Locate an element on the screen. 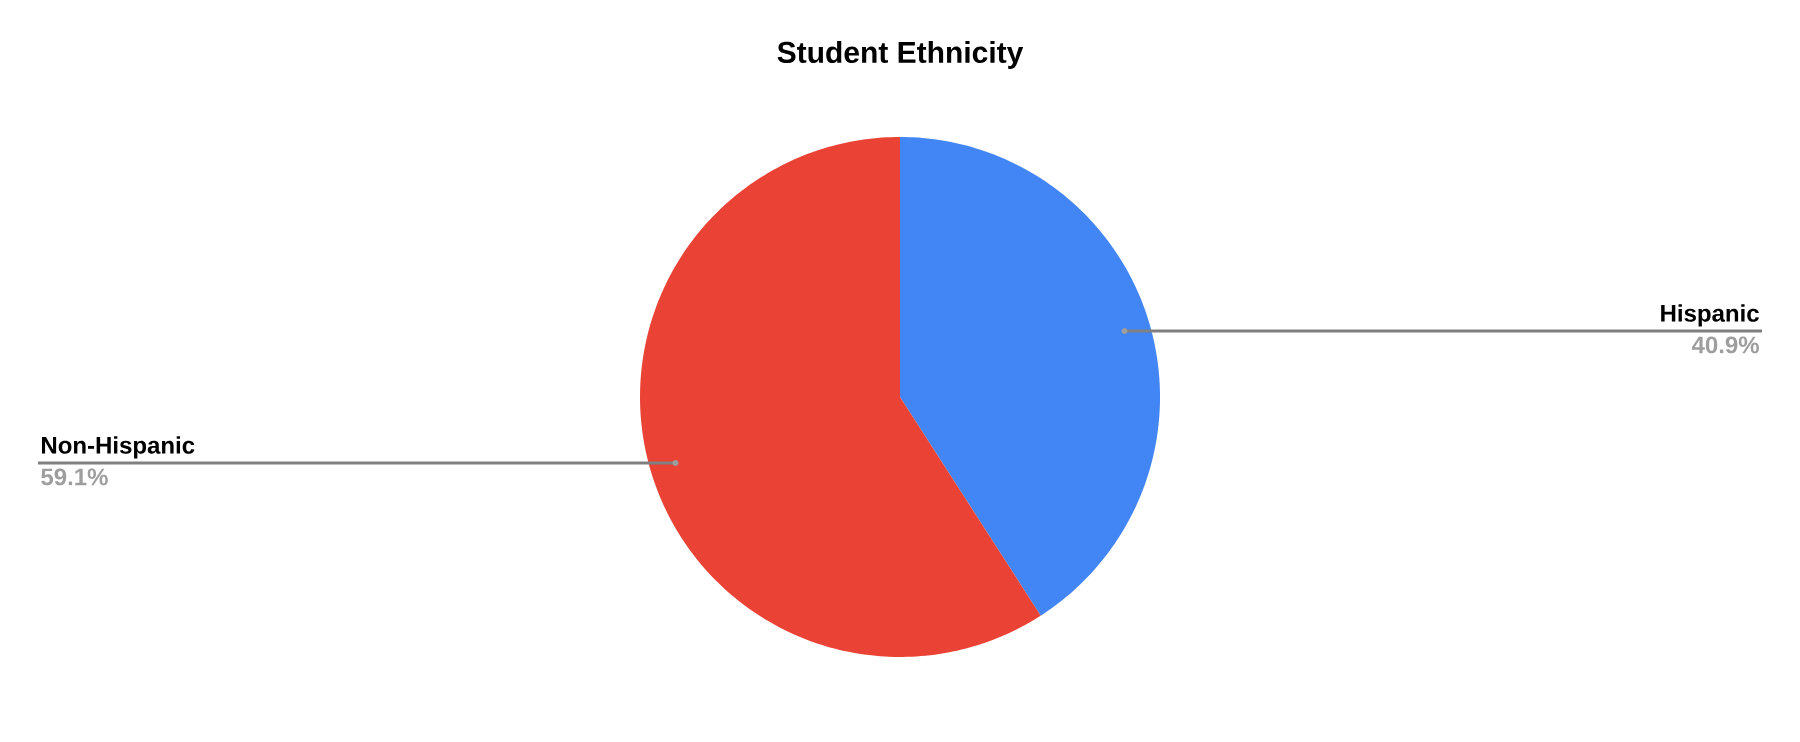  slice-label: Non-Hispanic is located at coordinates (118, 447).